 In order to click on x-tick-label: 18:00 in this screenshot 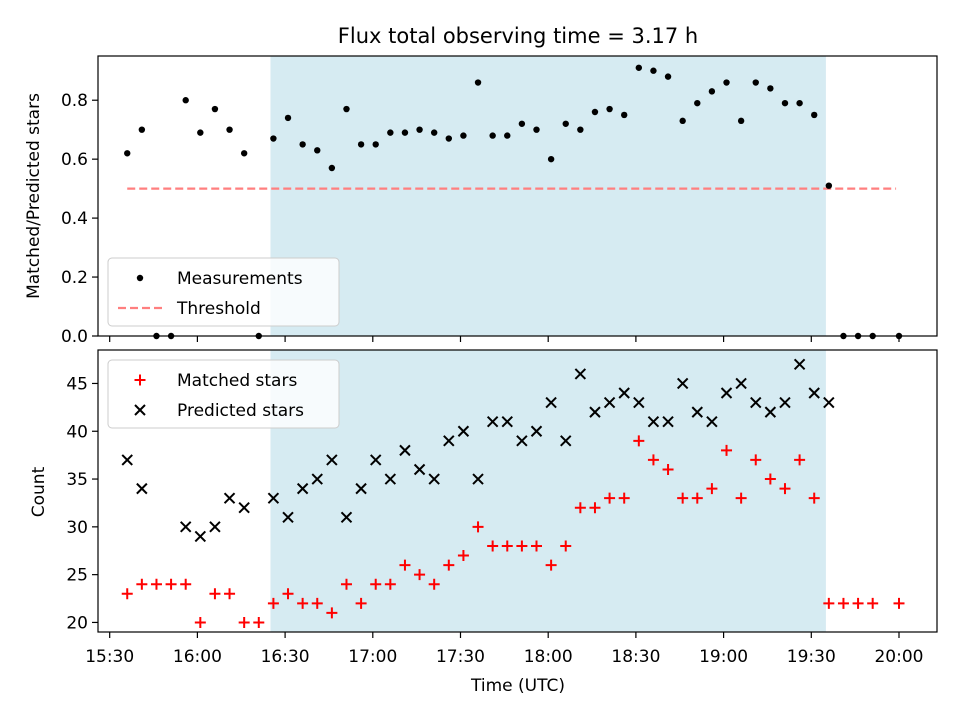, I will do `click(548, 657)`.